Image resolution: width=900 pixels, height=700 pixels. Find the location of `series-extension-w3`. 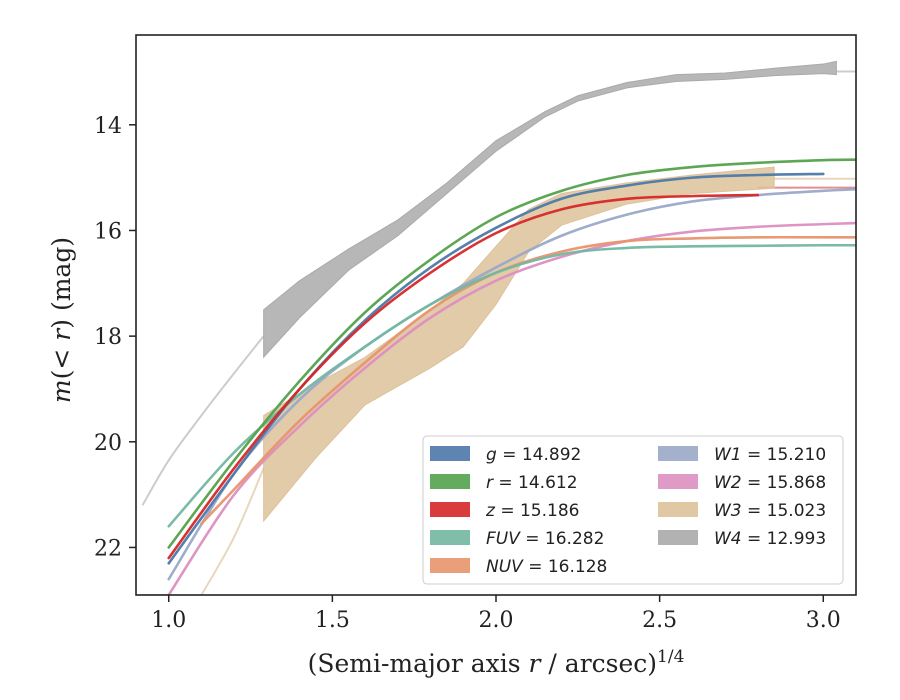

series-extension-w3 is located at coordinates (232, 531).